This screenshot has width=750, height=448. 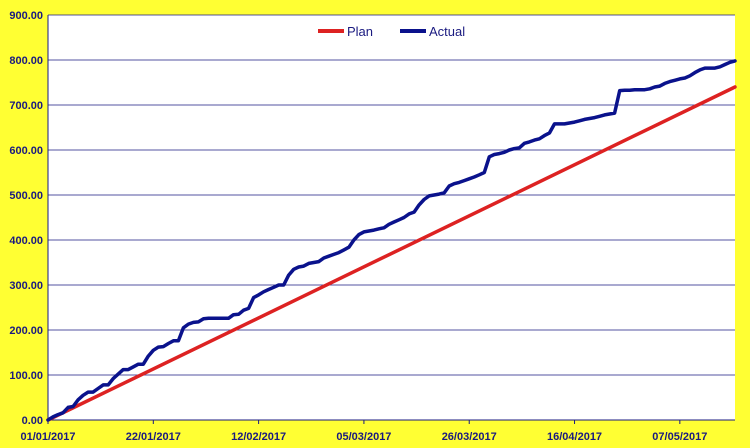 I want to click on x-tick-label: 01/01/2017, so click(x=47, y=437).